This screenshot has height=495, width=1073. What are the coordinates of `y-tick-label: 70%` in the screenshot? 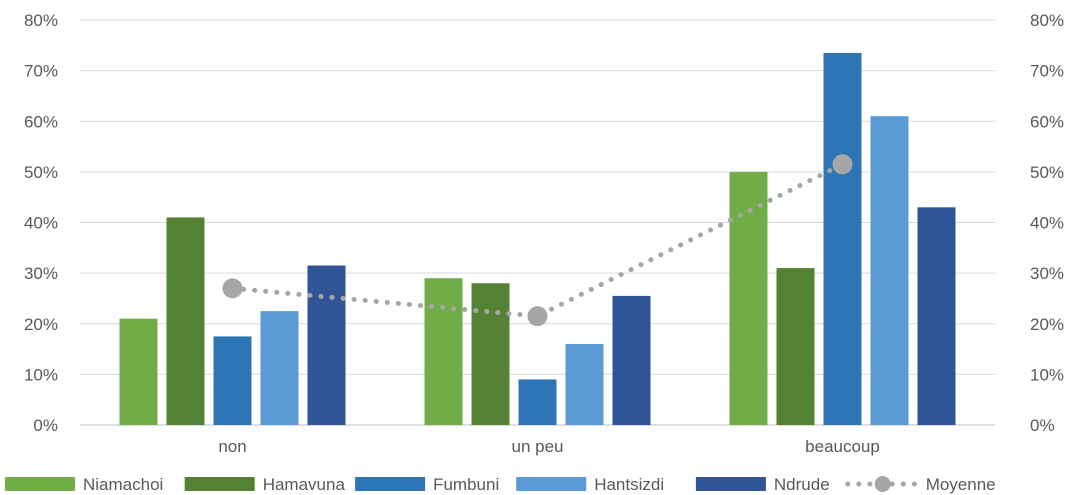 It's located at (41, 71).